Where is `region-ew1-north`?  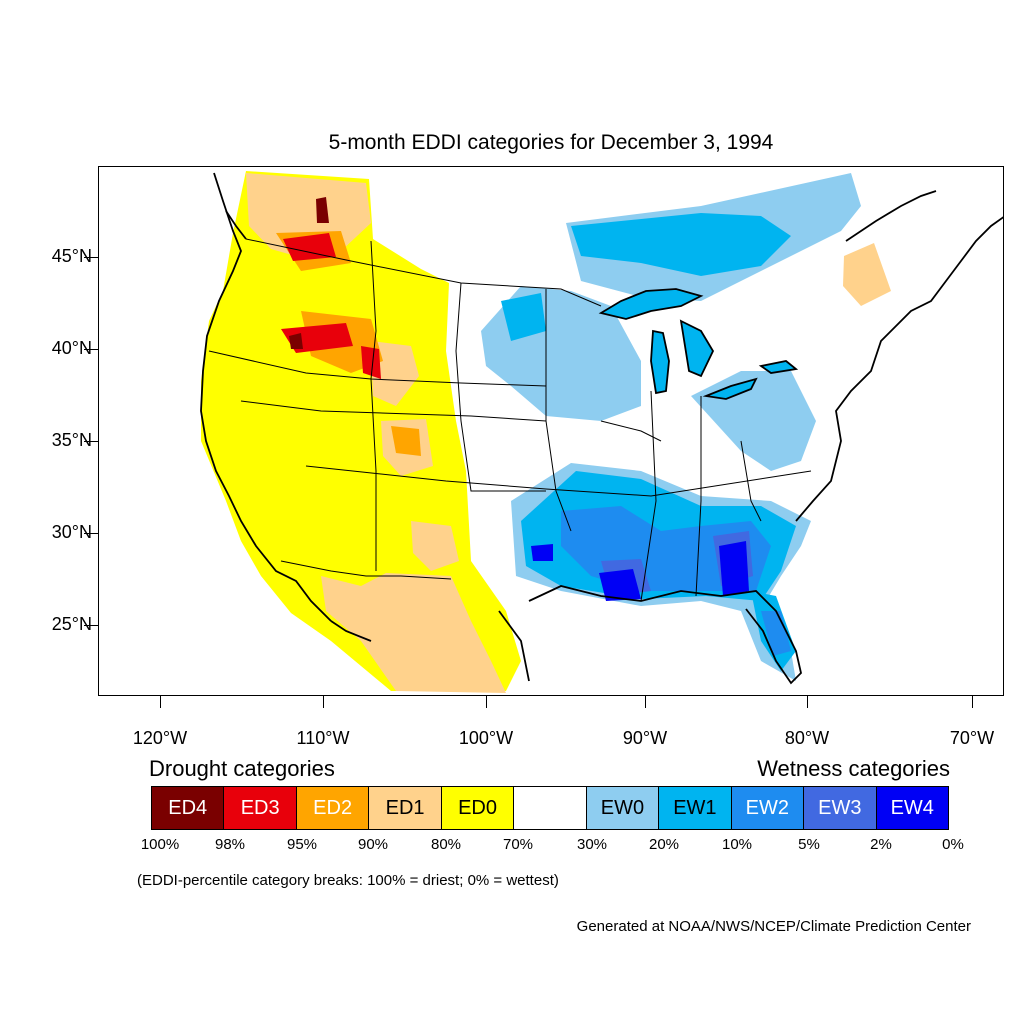
region-ew1-north is located at coordinates (681, 244).